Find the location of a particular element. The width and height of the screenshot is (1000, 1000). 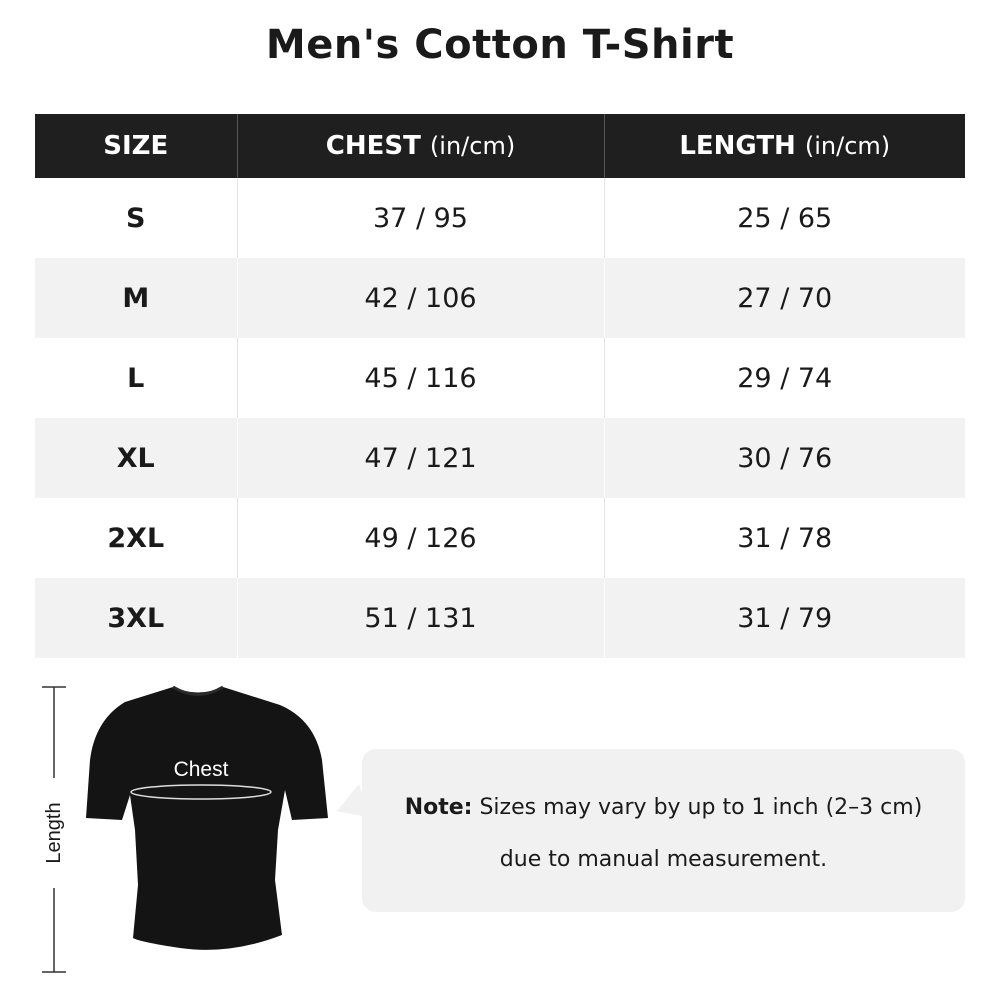

header-length: LENGTH (in/cm) is located at coordinates (784, 146).